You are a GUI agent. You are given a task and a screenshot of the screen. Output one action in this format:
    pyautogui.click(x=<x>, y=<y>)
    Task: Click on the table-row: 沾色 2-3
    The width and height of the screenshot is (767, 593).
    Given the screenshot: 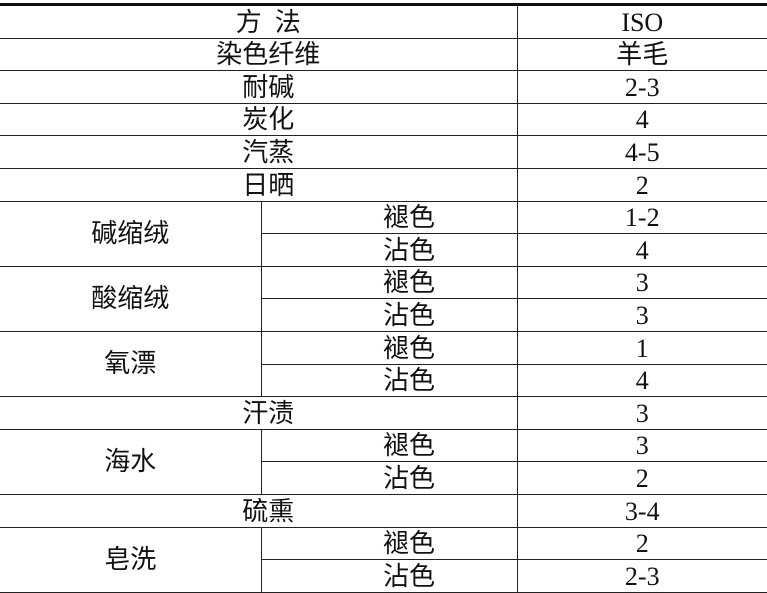 What is the action you would take?
    pyautogui.click(x=383, y=576)
    